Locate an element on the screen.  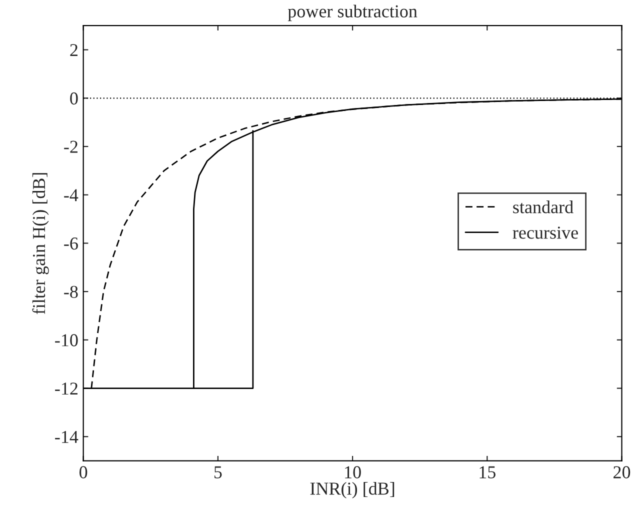
y-tick-label: 0 is located at coordinates (74, 98).